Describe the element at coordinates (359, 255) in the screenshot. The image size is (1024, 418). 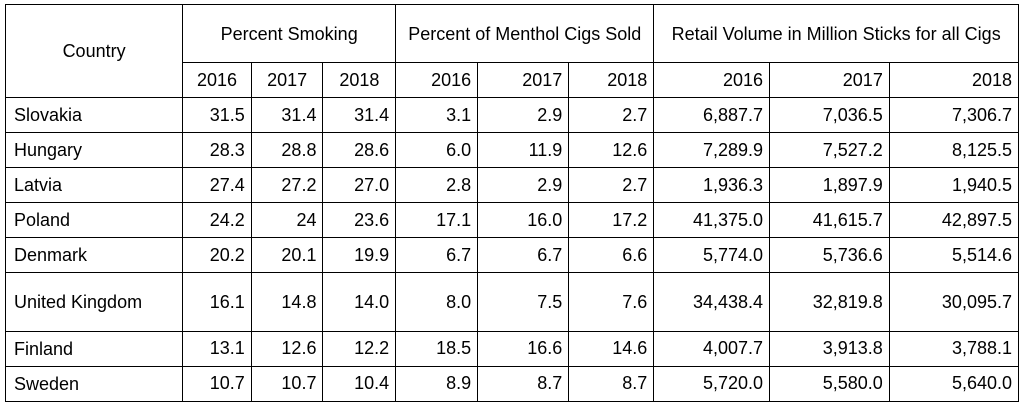
I see `value-cell: 19.9` at that location.